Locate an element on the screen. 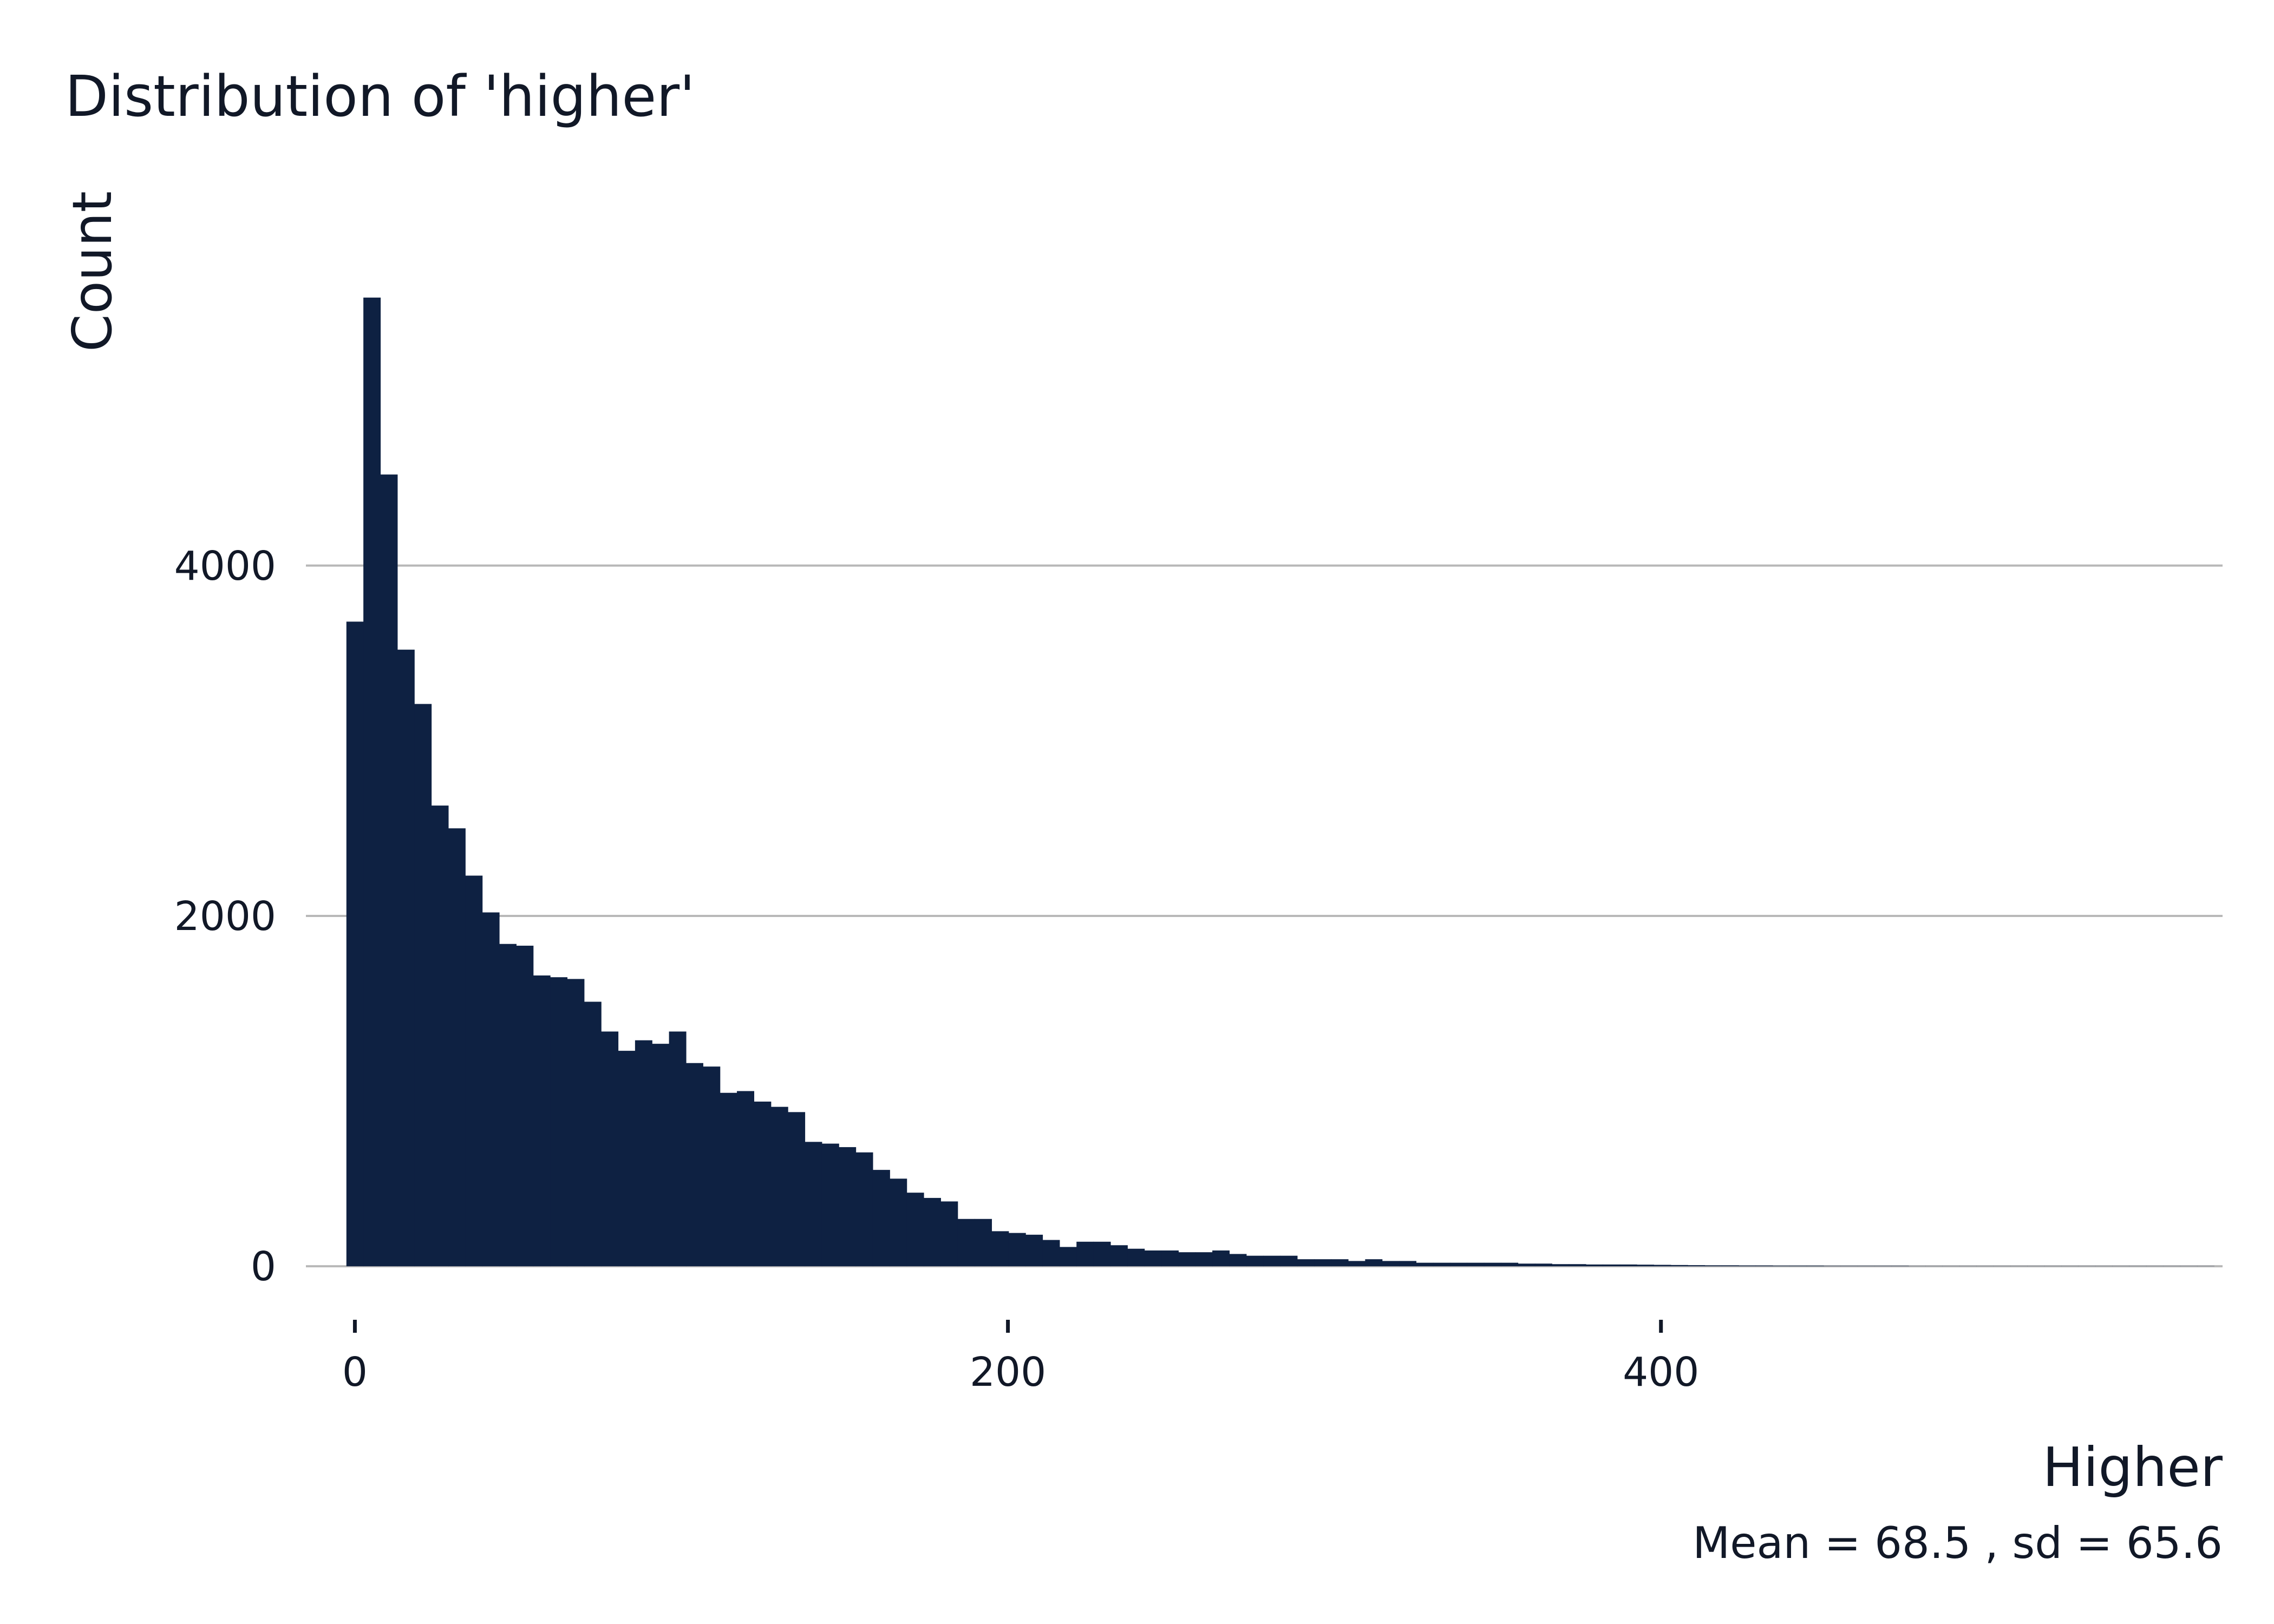 This screenshot has height=1624, width=2274. x-tick-label-2: 400 is located at coordinates (1661, 1372).